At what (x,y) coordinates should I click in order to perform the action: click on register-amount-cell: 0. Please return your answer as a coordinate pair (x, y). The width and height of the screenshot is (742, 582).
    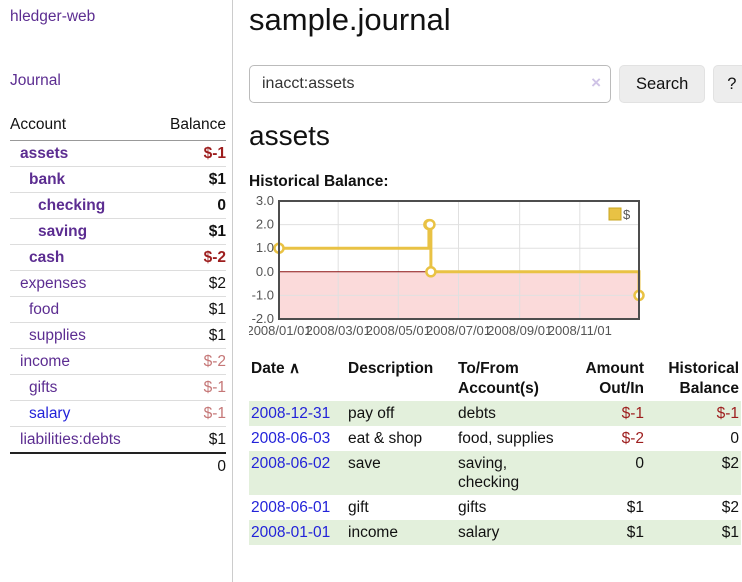
    Looking at the image, I should click on (639, 463).